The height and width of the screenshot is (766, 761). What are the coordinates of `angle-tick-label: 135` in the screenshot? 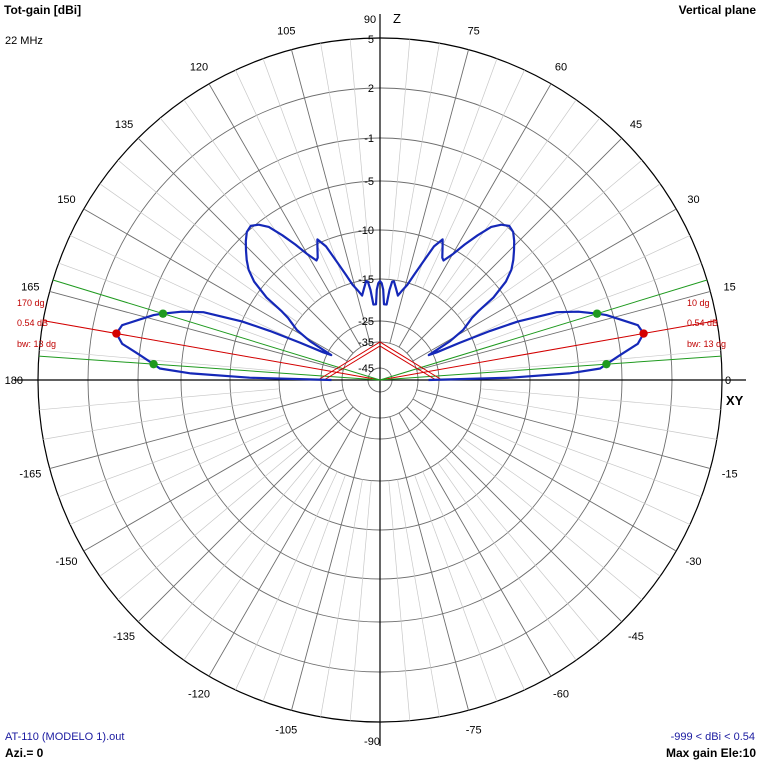 It's located at (124, 125).